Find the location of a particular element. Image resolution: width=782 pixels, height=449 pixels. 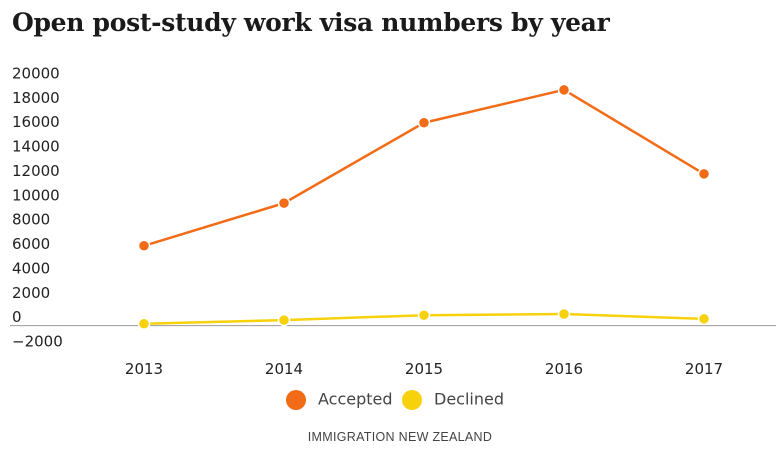

x-axis: 2013 2014 2015 2016 2017 is located at coordinates (424, 369).